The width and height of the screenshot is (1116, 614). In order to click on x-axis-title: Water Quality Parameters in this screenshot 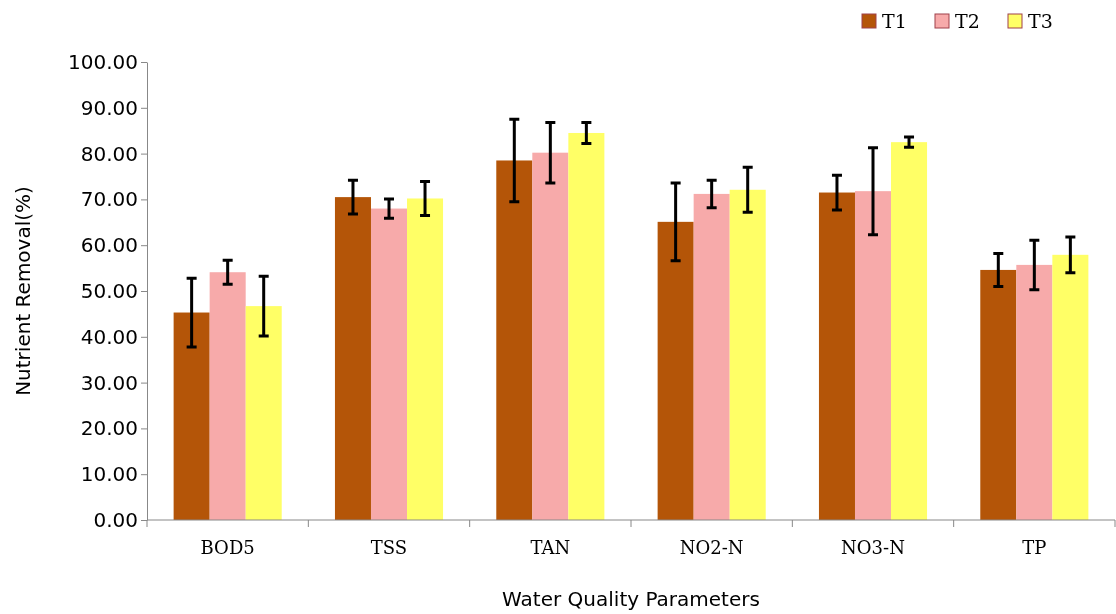, I will do `click(631, 599)`.